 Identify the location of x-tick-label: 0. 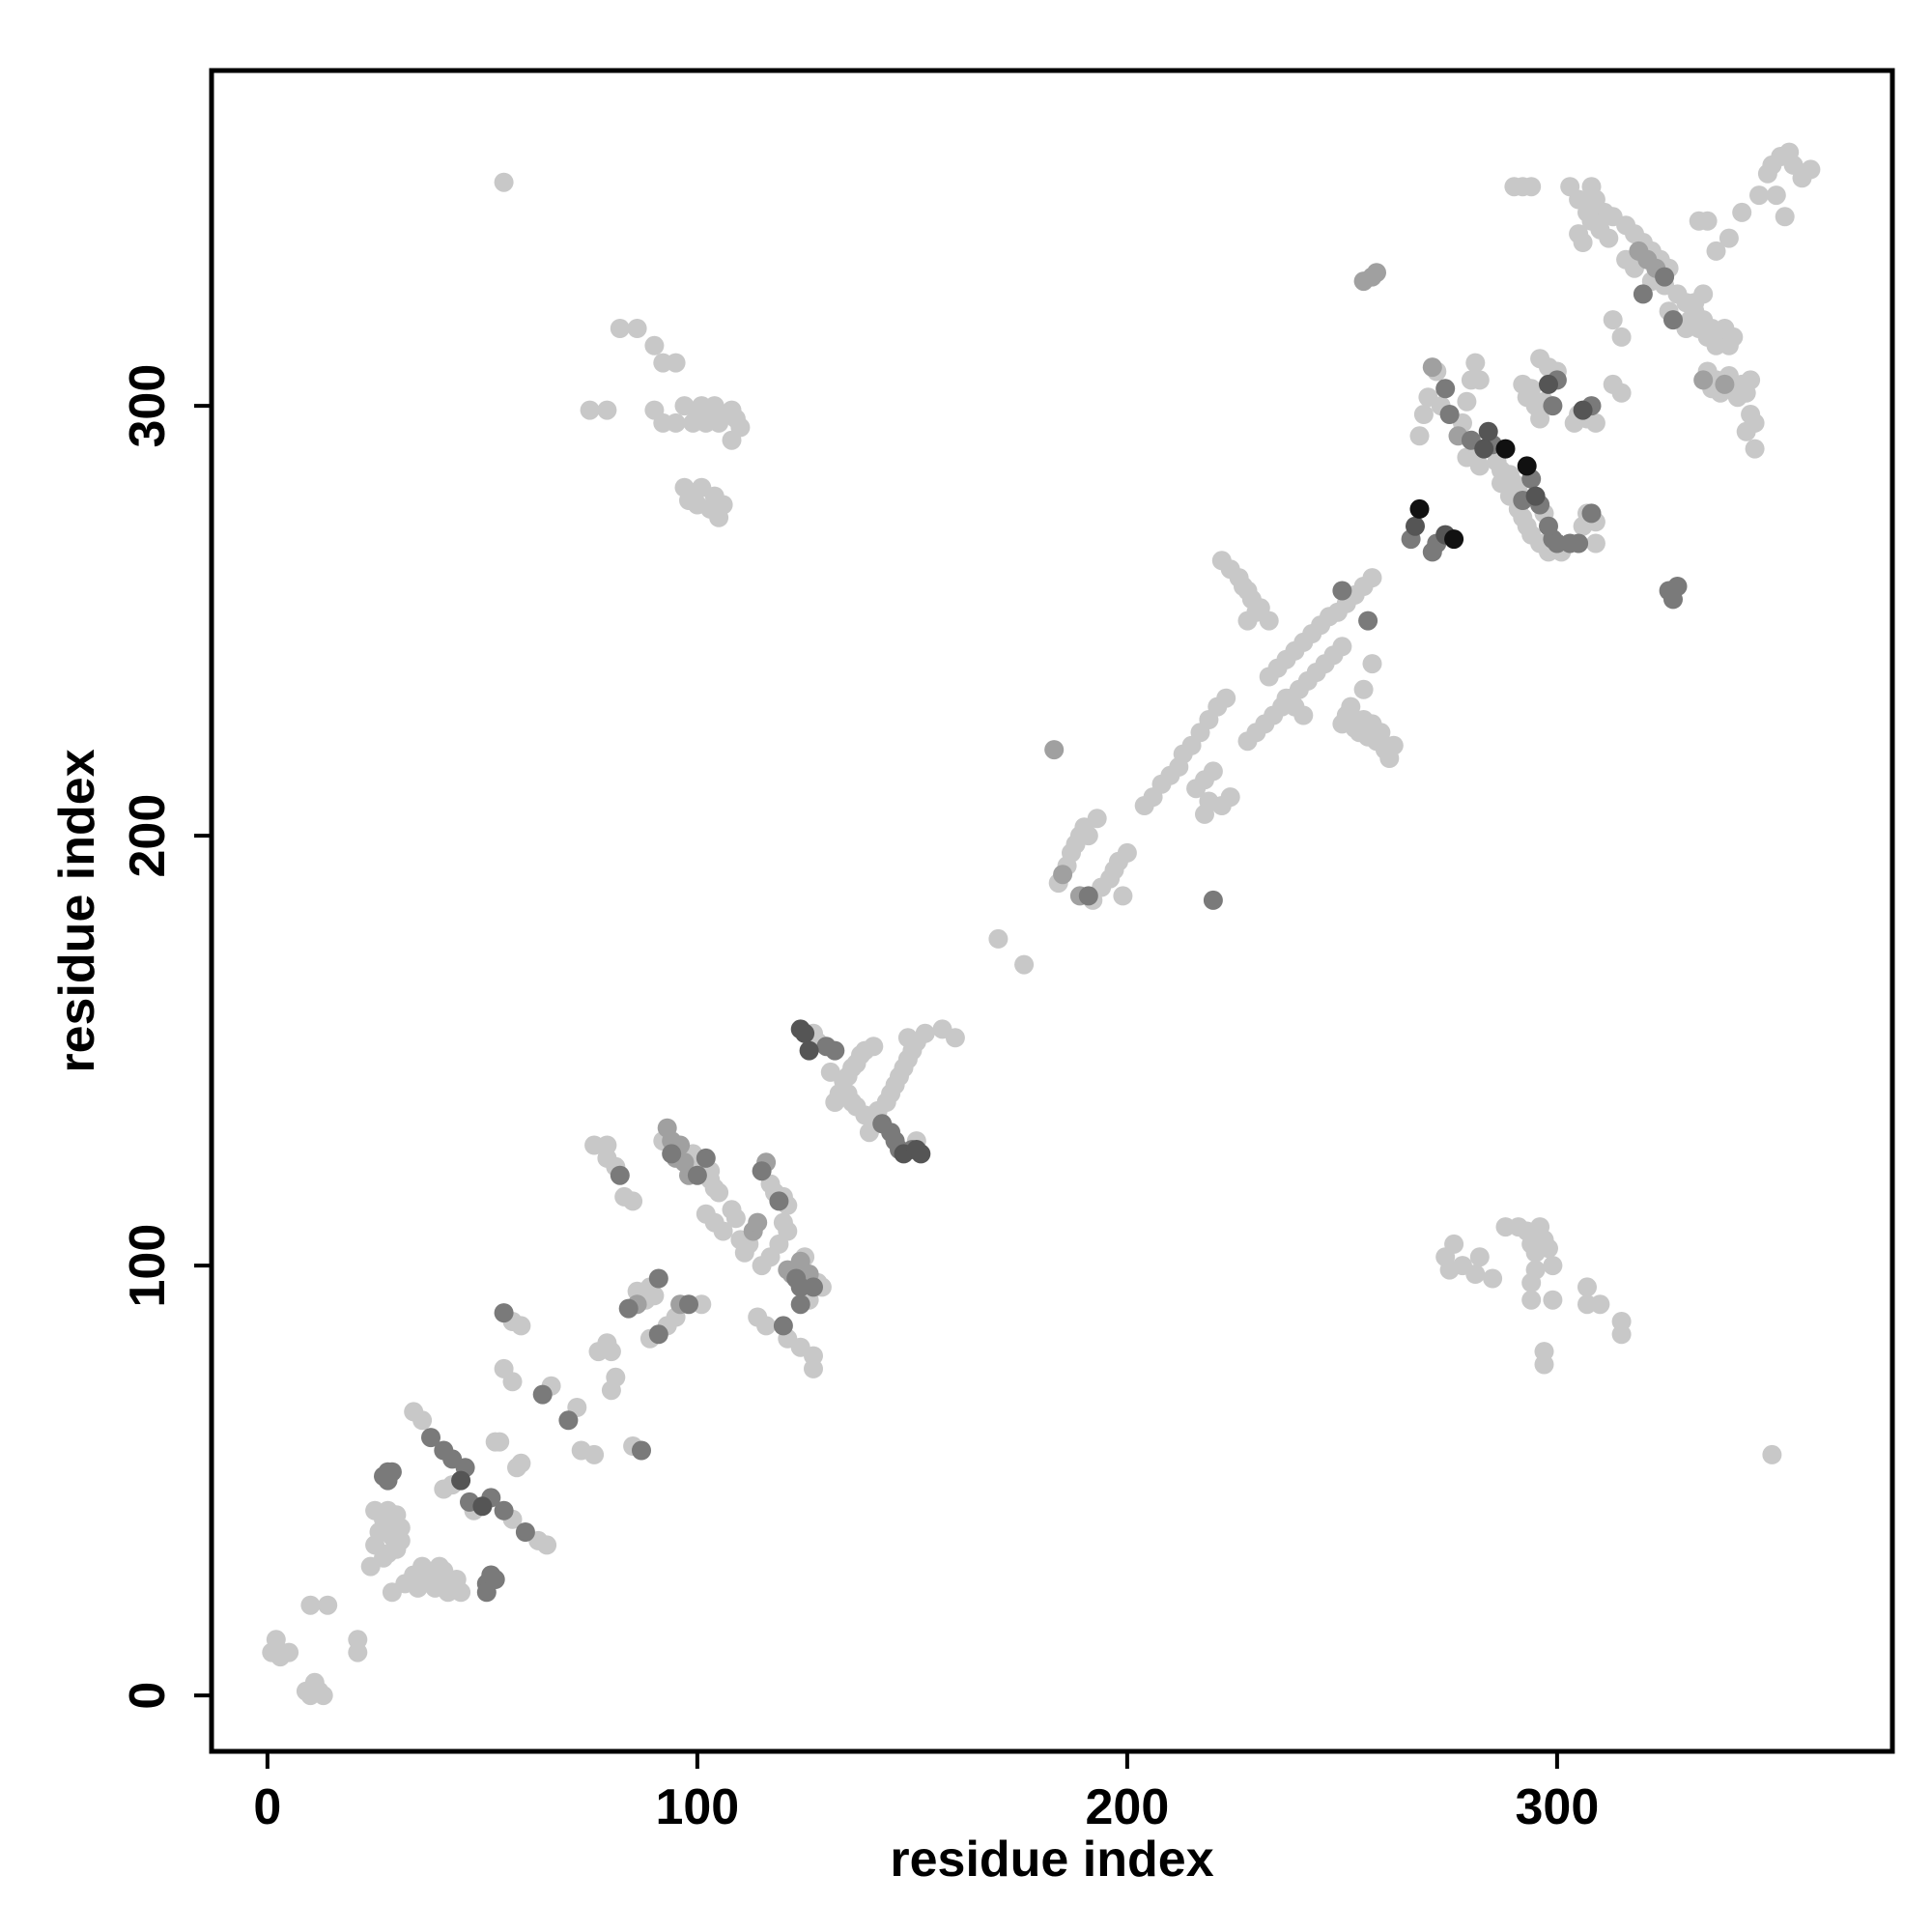
(267, 1807).